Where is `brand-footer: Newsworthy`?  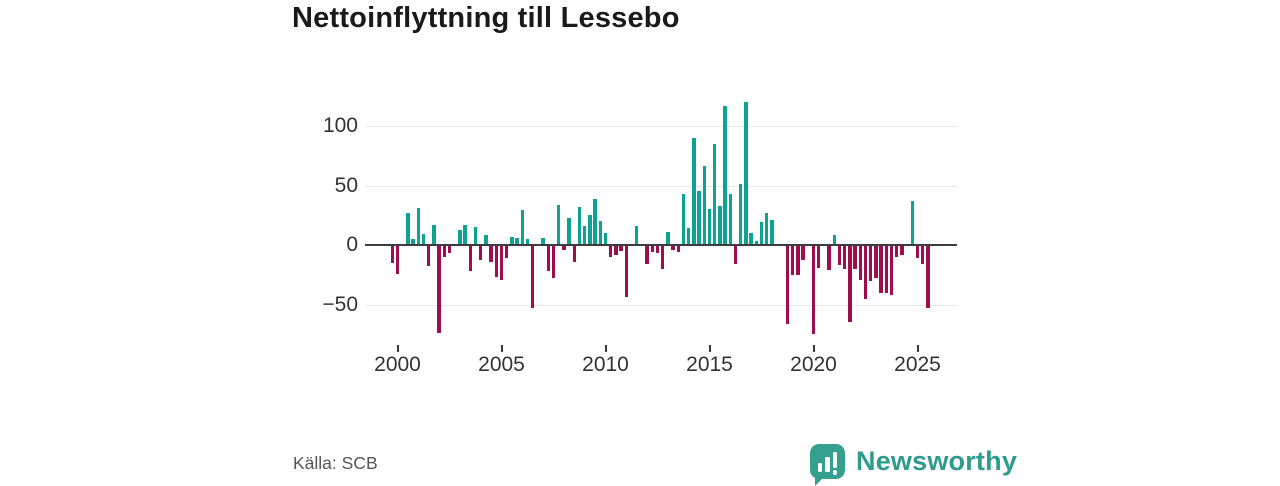
brand-footer: Newsworthy is located at coordinates (914, 464).